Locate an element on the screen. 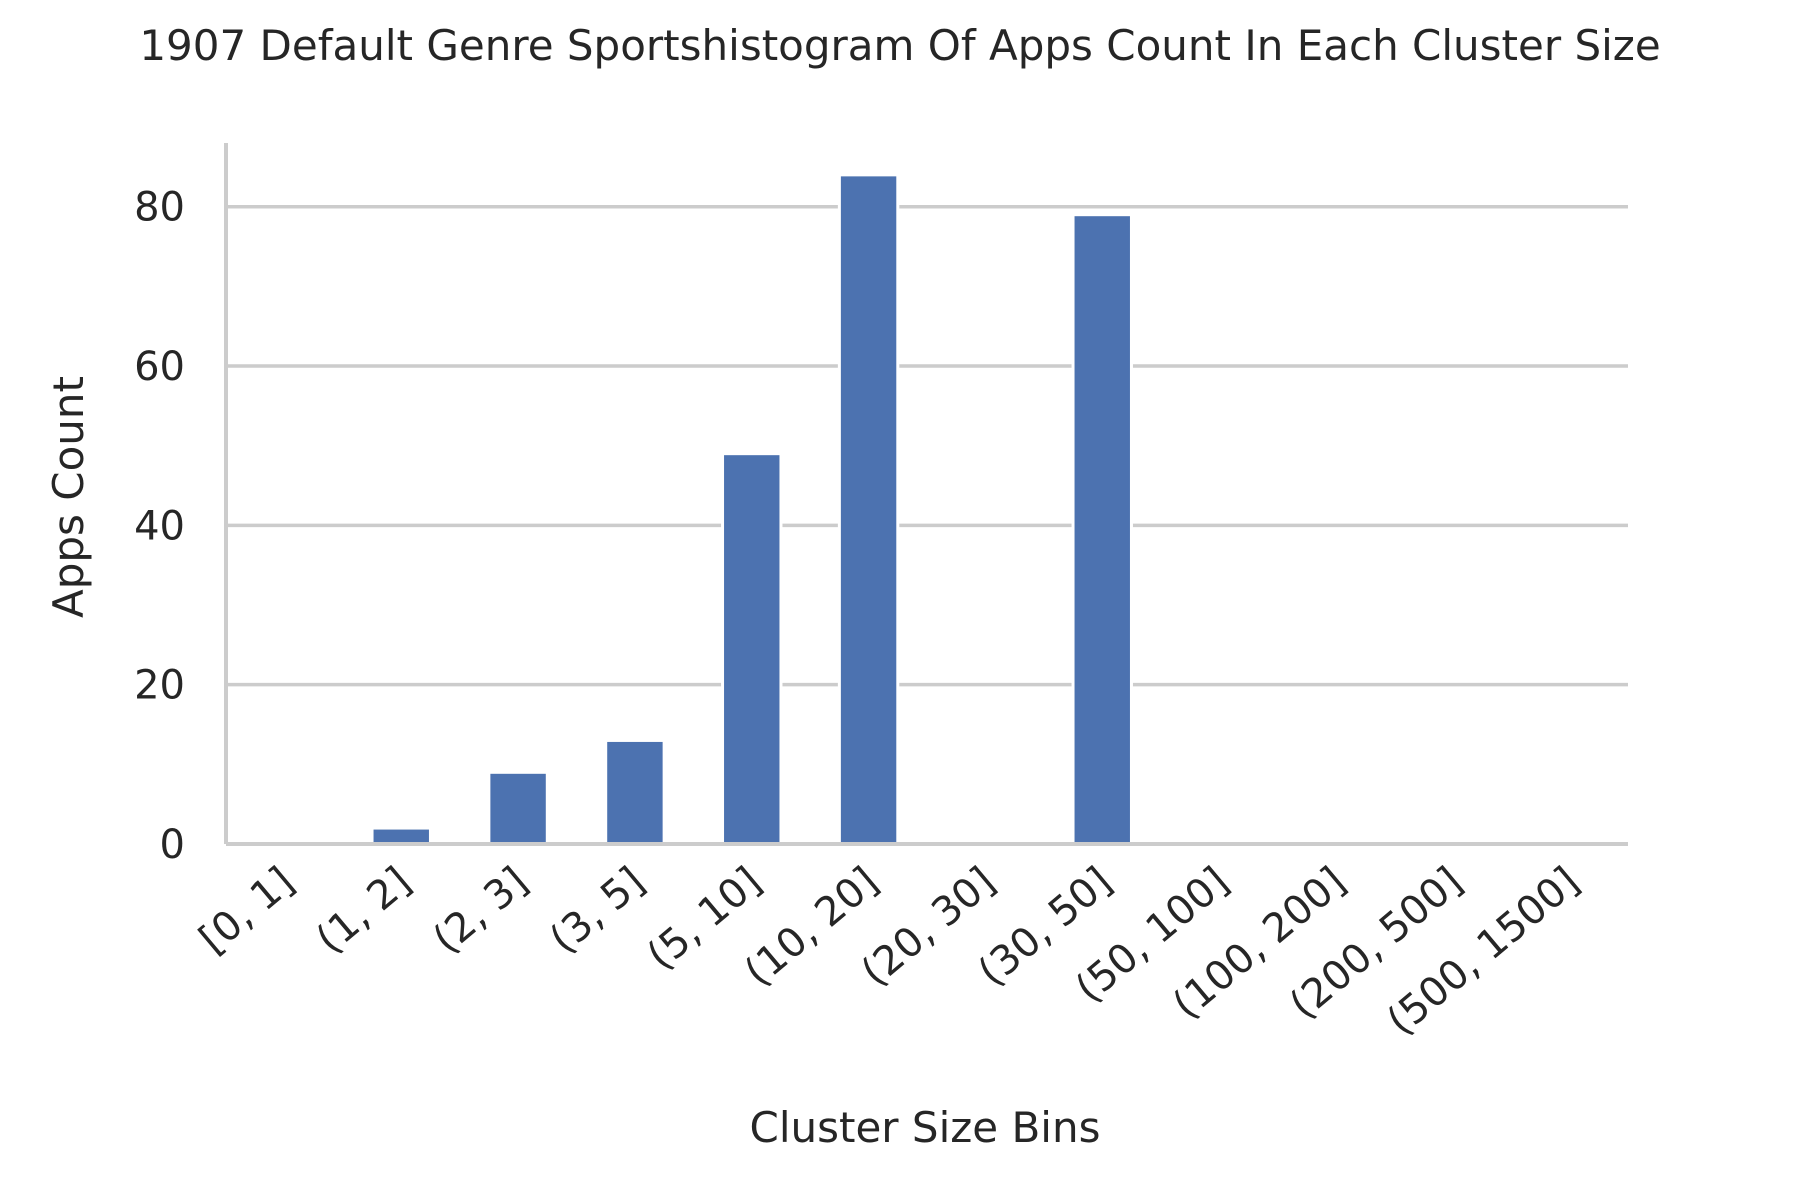  y-tick-label: 0 is located at coordinates (172, 845).